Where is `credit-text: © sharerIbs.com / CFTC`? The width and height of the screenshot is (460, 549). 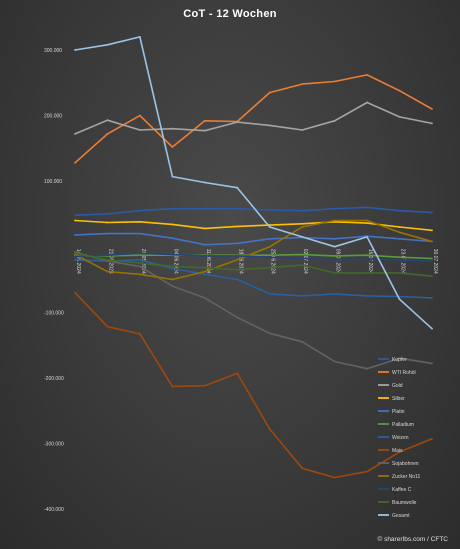 credit-text: © sharerIbs.com / CFTC is located at coordinates (412, 539).